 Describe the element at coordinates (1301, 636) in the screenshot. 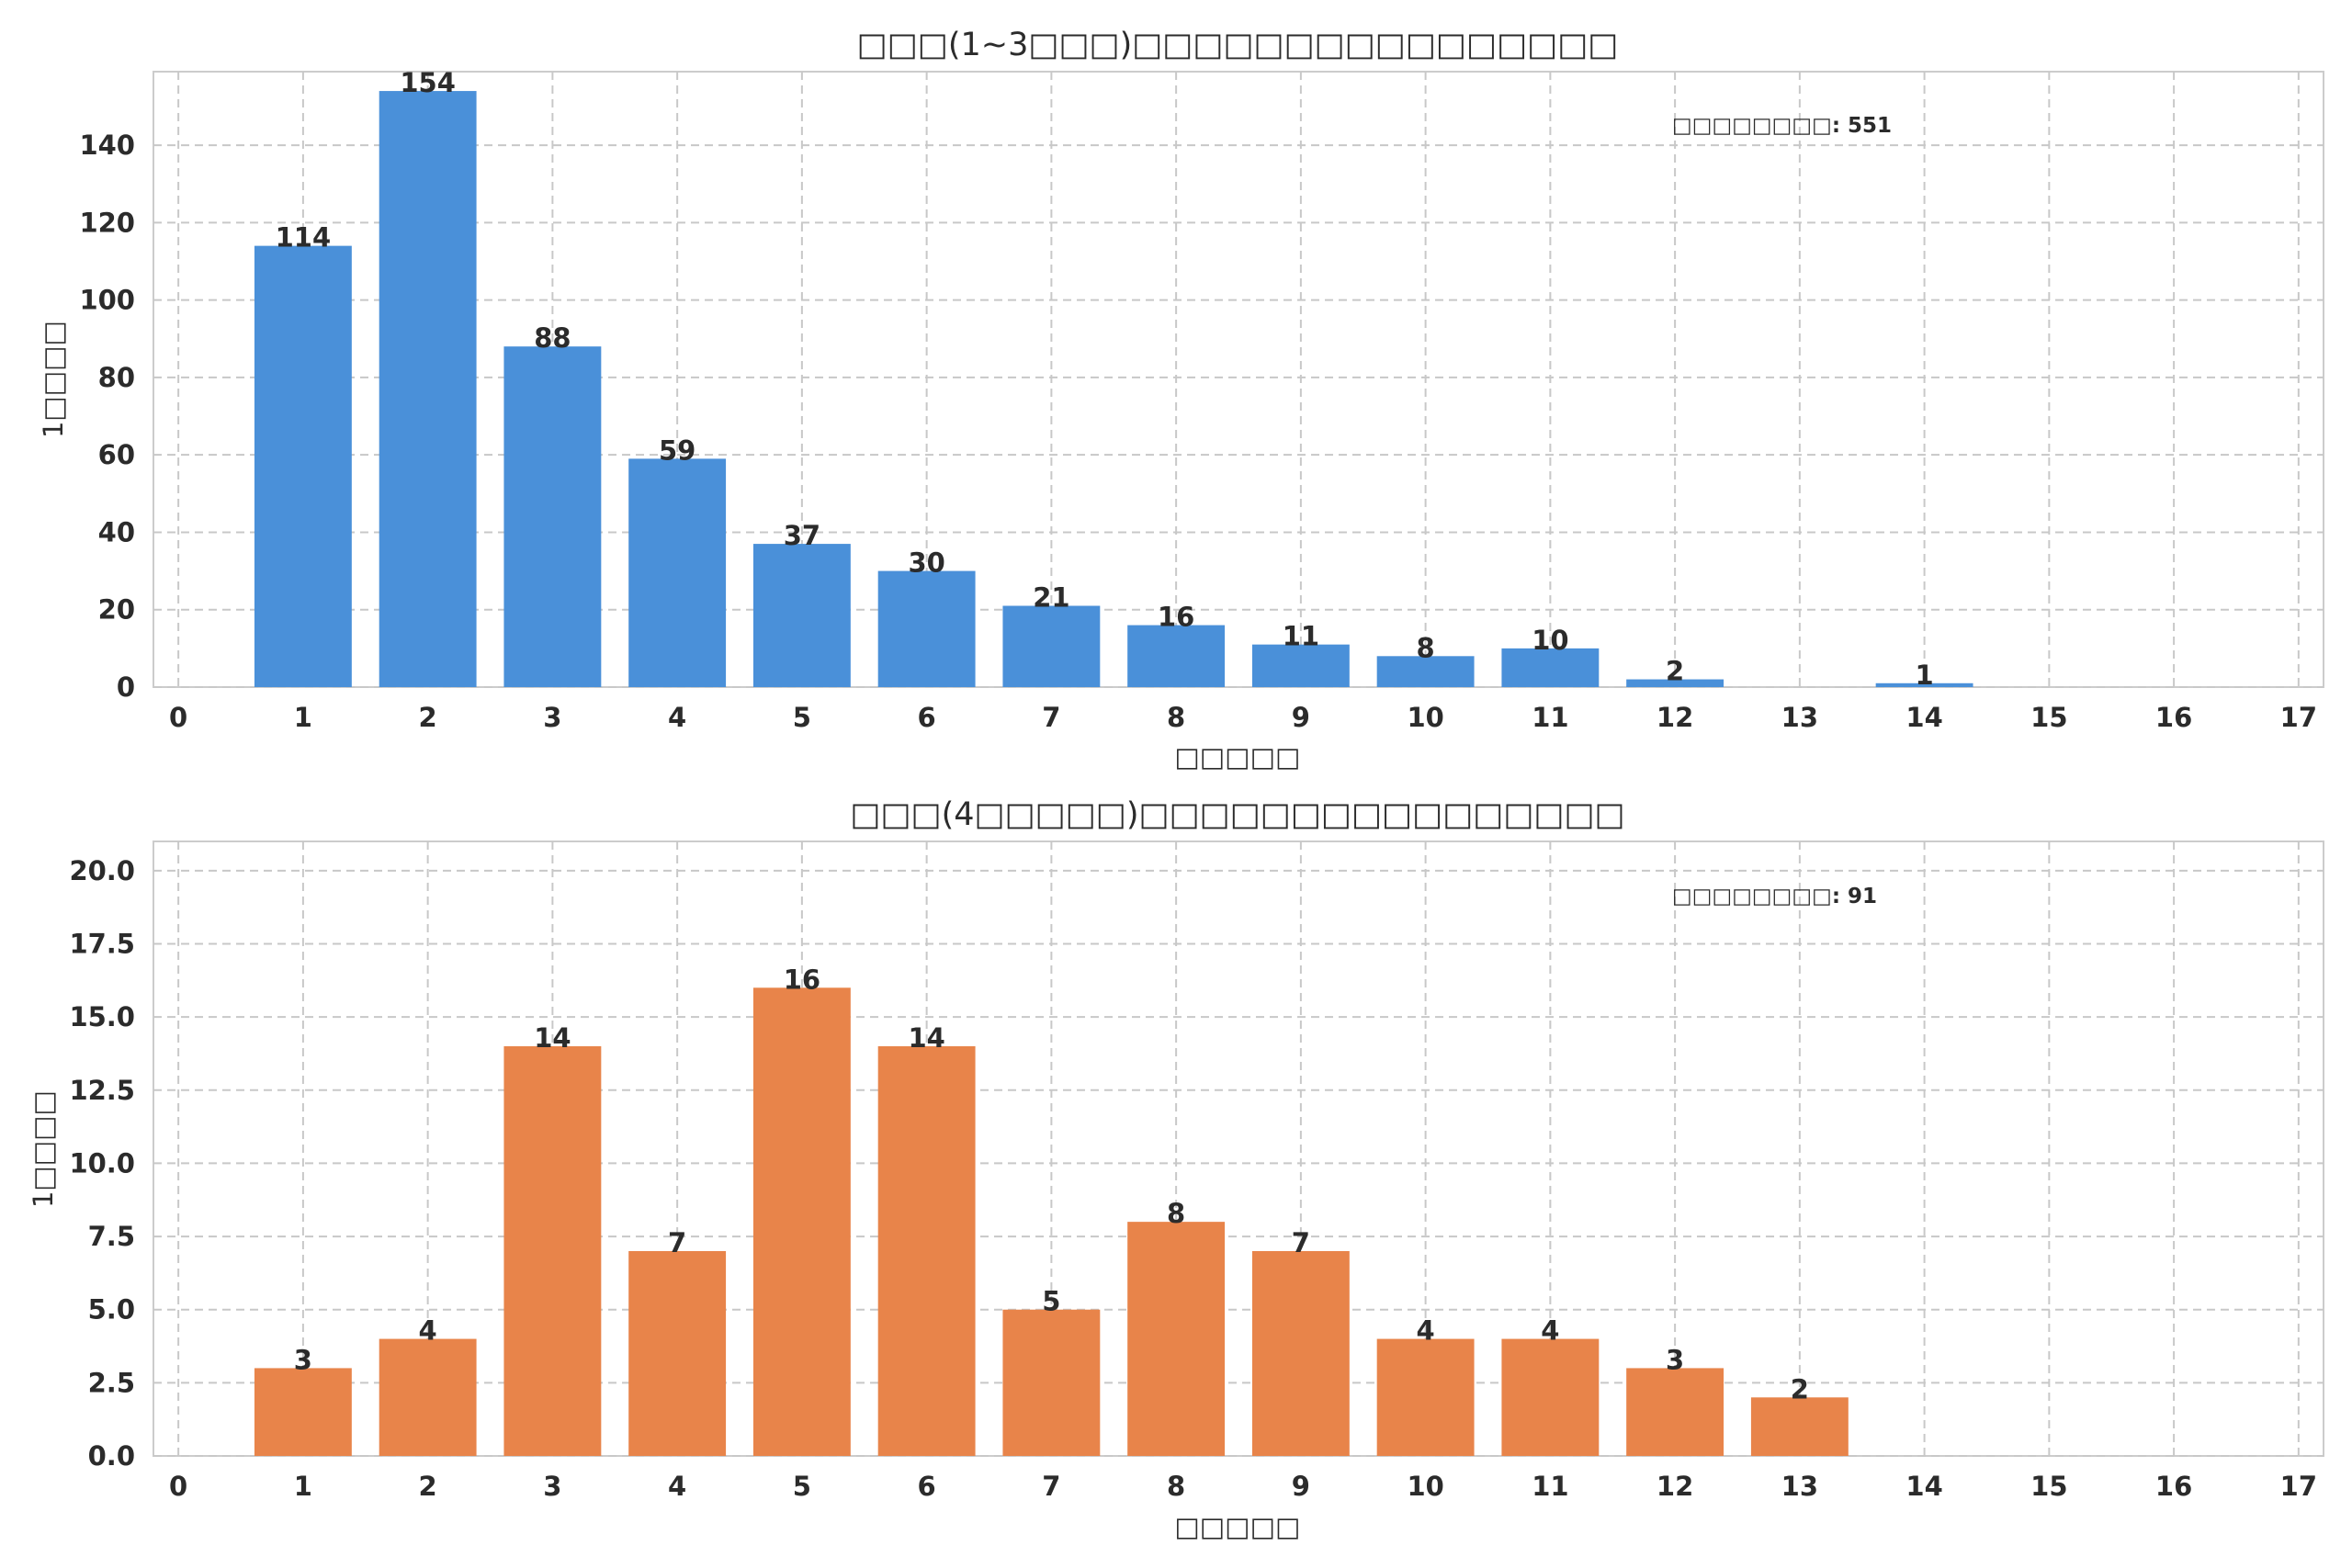

I see `bar-value-label: 11` at that location.